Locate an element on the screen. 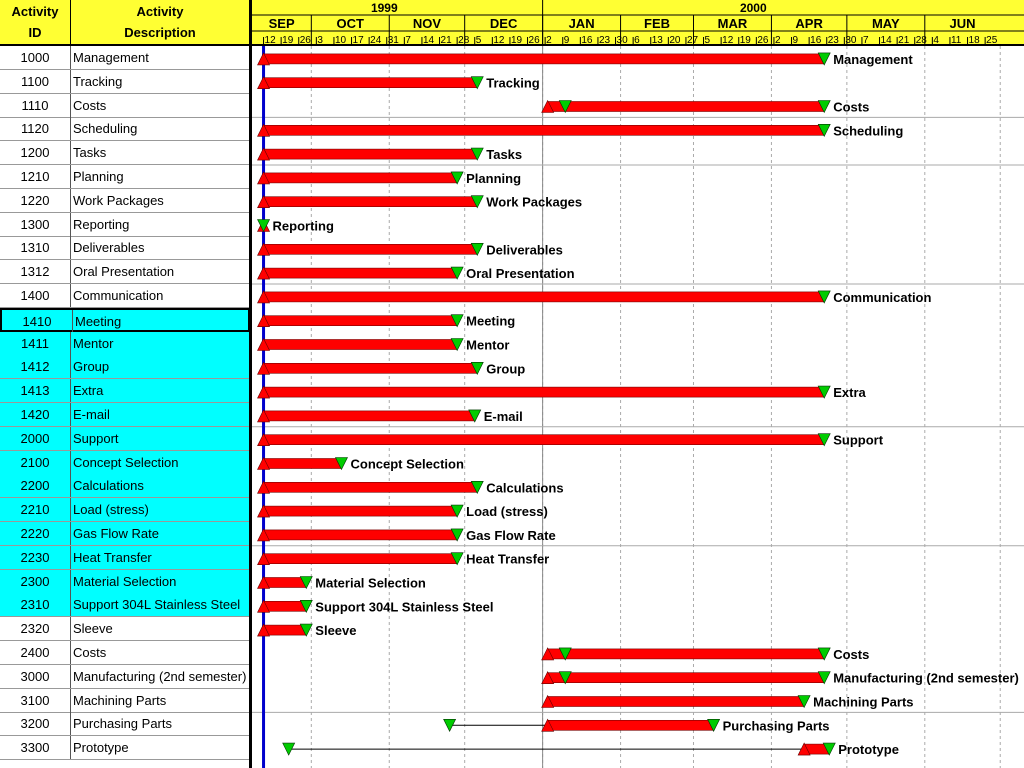 Image resolution: width=1024 pixels, height=768 pixels. activity-description-cell: E-mail is located at coordinates (91, 414).